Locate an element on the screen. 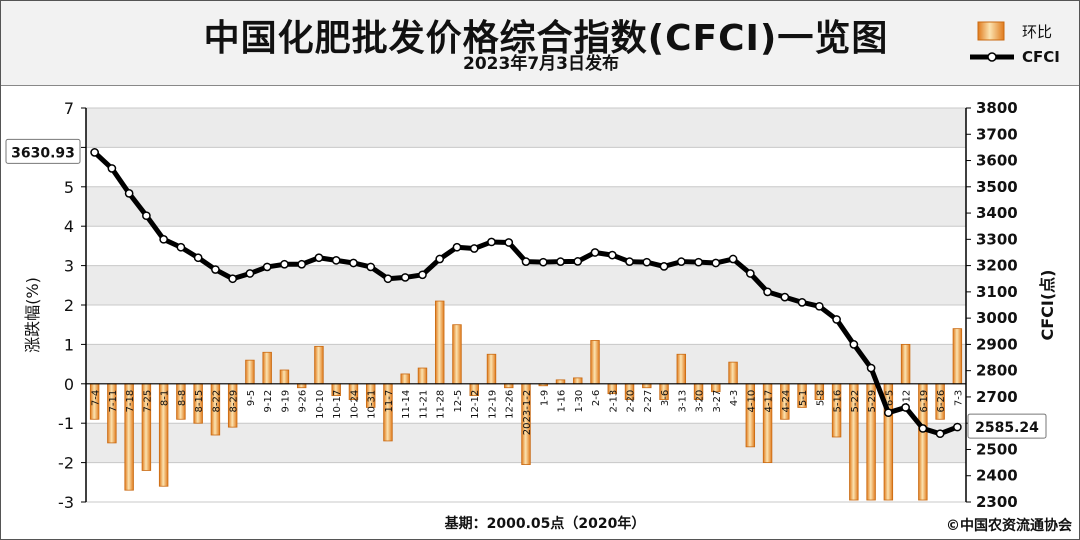 The height and width of the screenshot is (540, 1080). x-tick-label: 1-30 is located at coordinates (579, 401).